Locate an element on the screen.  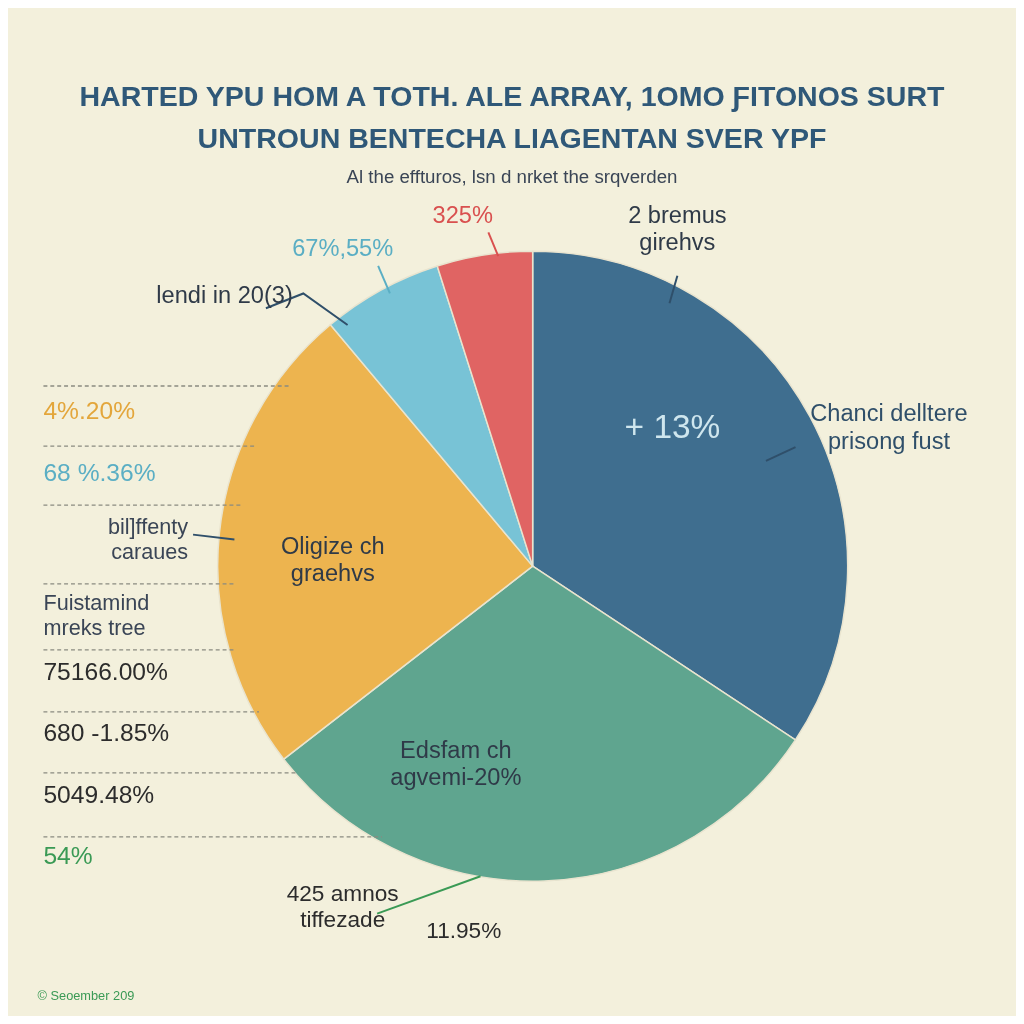
text: bil]ffenty caraues is located at coordinates (148, 538).